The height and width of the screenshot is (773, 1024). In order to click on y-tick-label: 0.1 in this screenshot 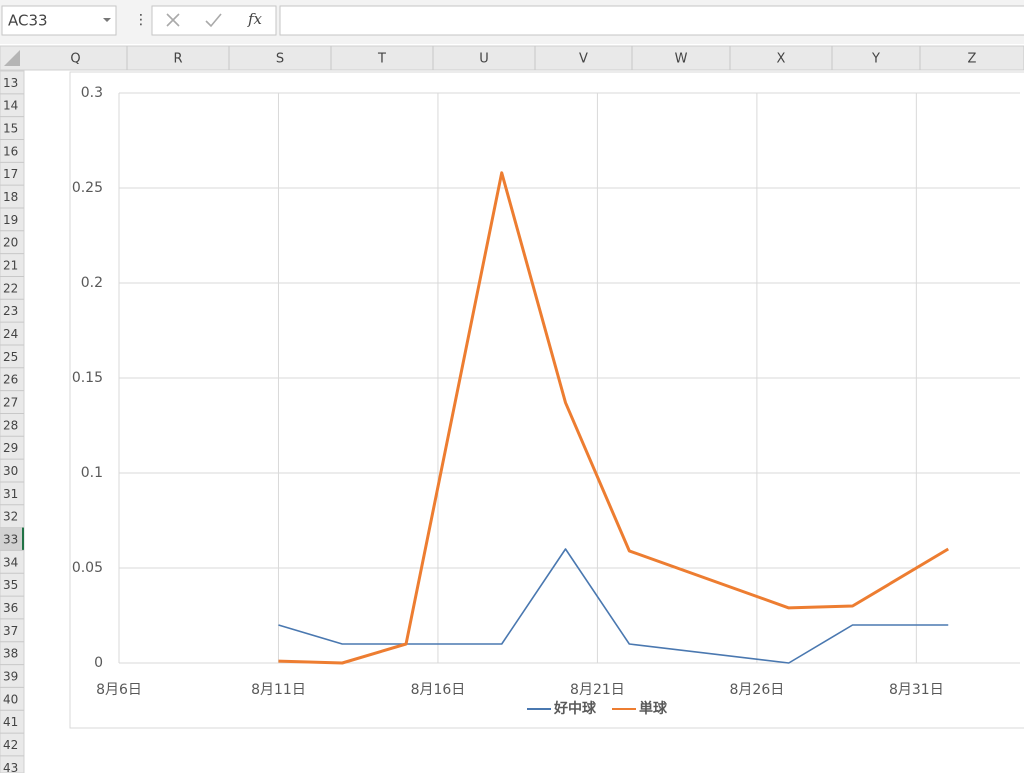, I will do `click(92, 473)`.